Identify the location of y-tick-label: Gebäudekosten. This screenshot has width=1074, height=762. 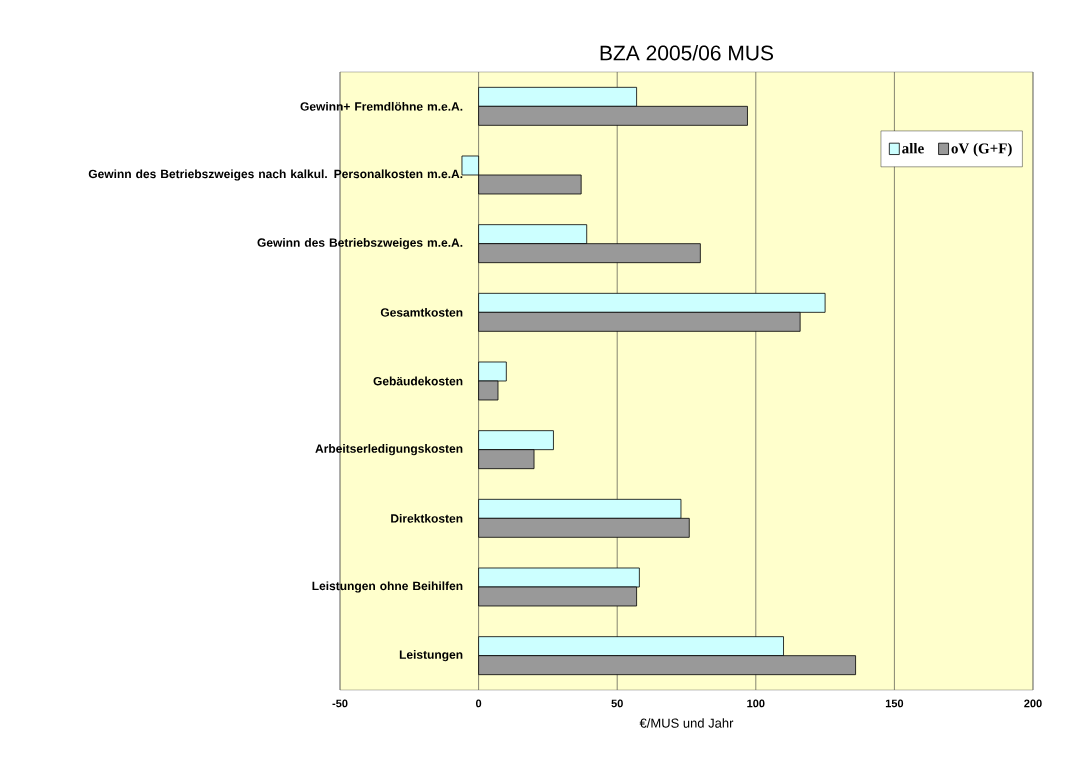
(418, 381).